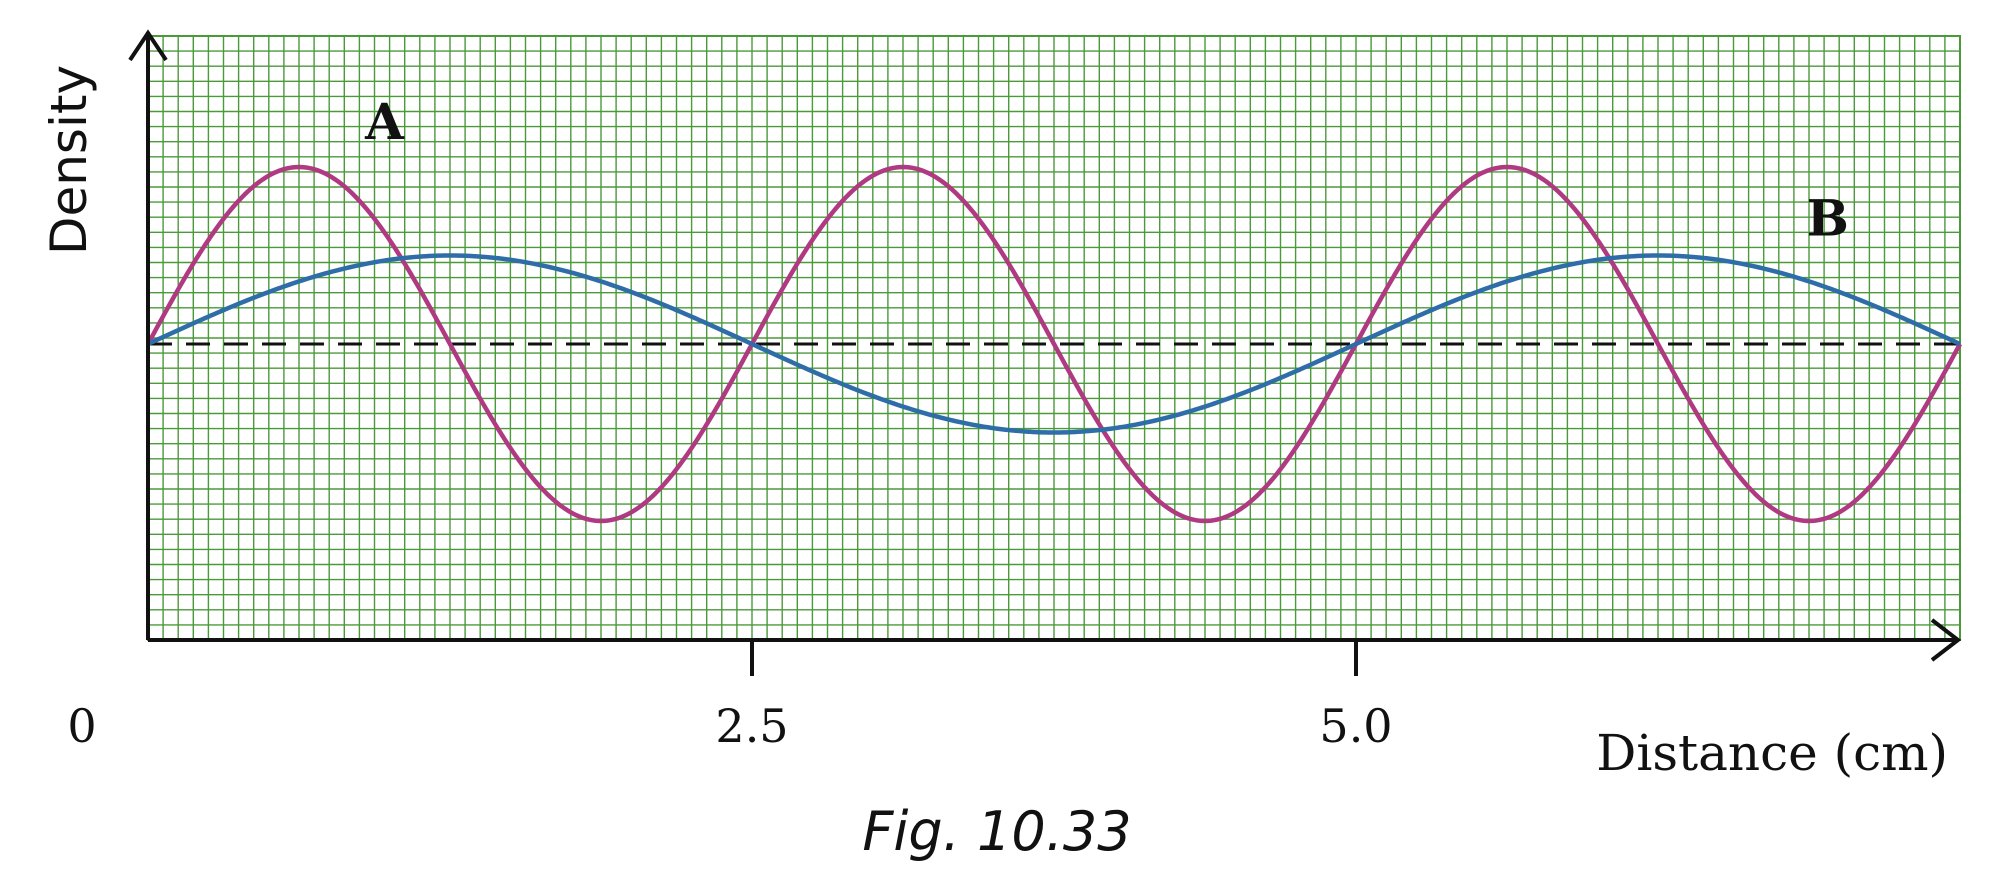 The width and height of the screenshot is (1994, 882). I want to click on x-tick-label: 0, so click(81, 726).